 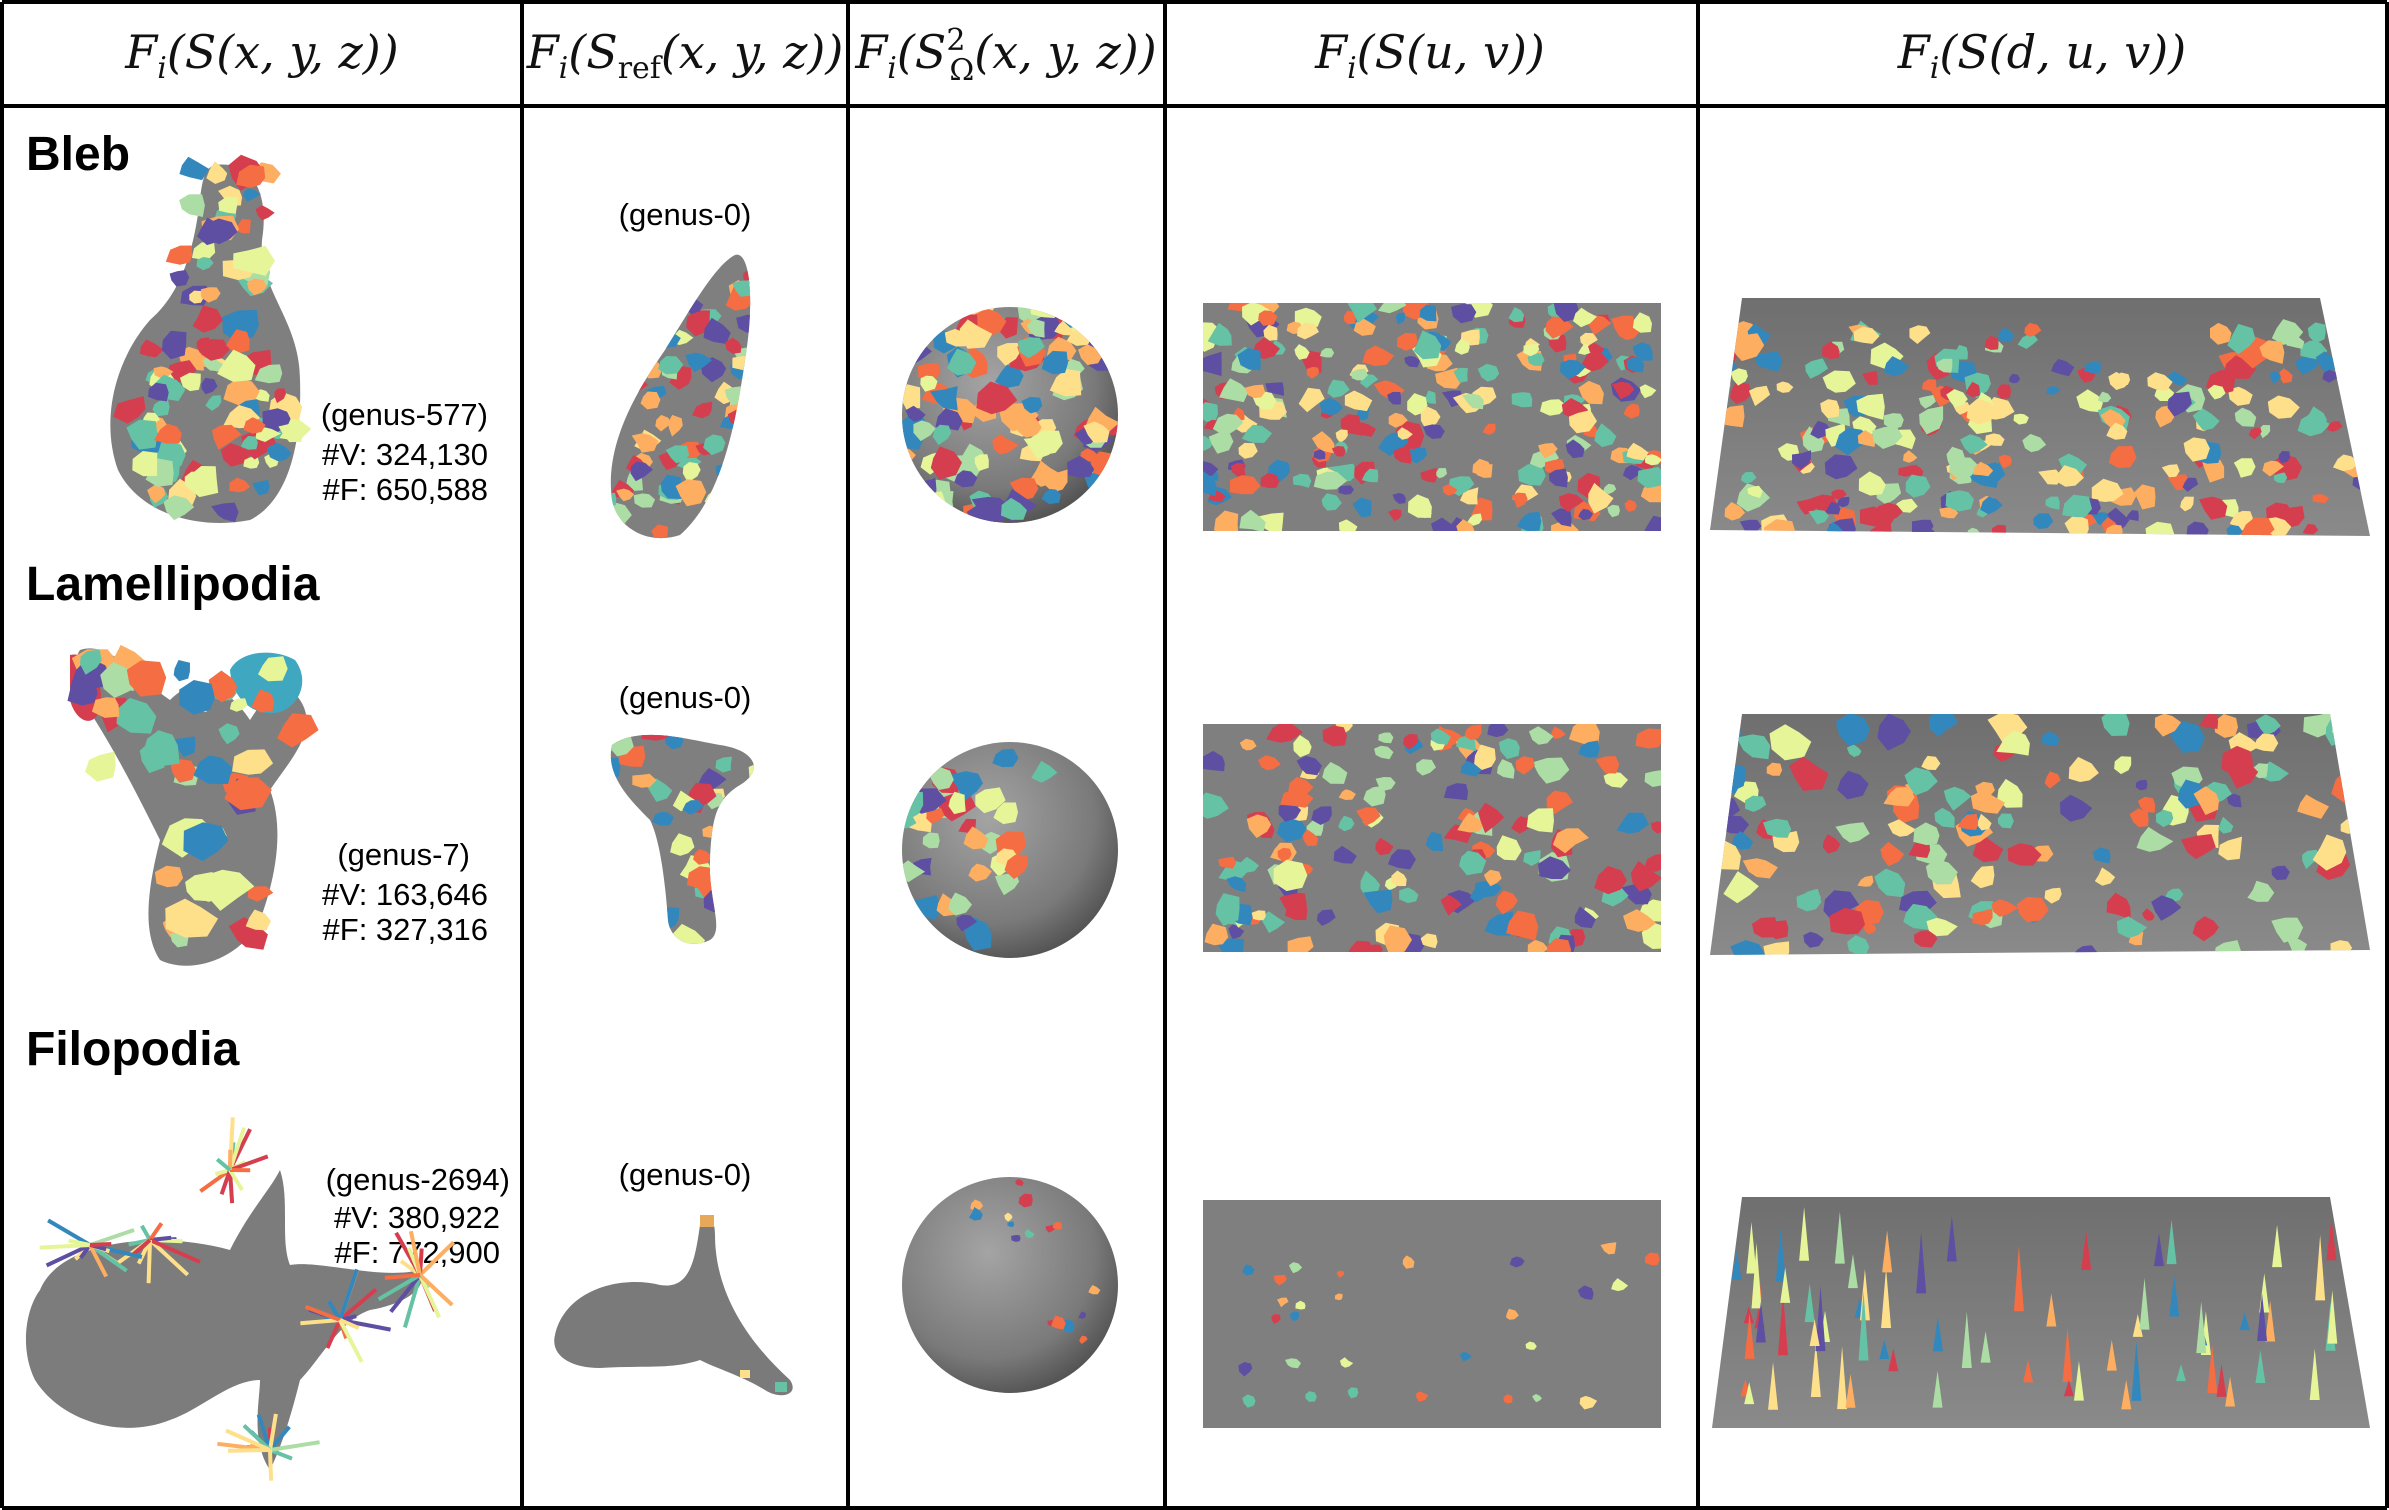 I want to click on filopodia-genus: (genus-2694), so click(x=418, y=1179).